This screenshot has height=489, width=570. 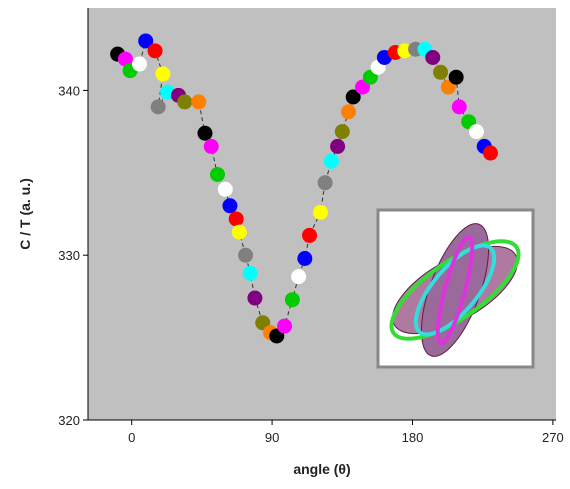 I want to click on x-tick-label: 90, so click(x=272, y=437).